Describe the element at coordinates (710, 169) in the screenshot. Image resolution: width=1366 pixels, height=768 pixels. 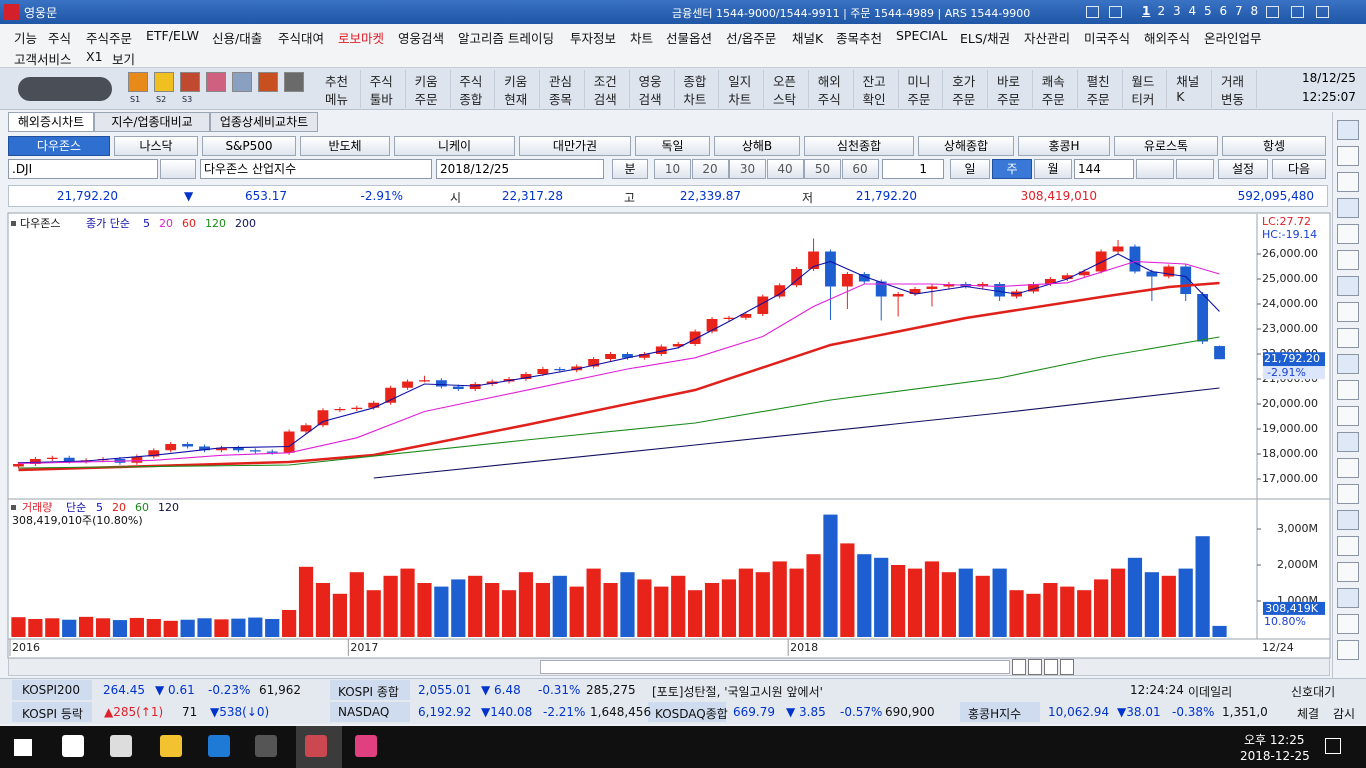
I see `minute-option: 20` at that location.